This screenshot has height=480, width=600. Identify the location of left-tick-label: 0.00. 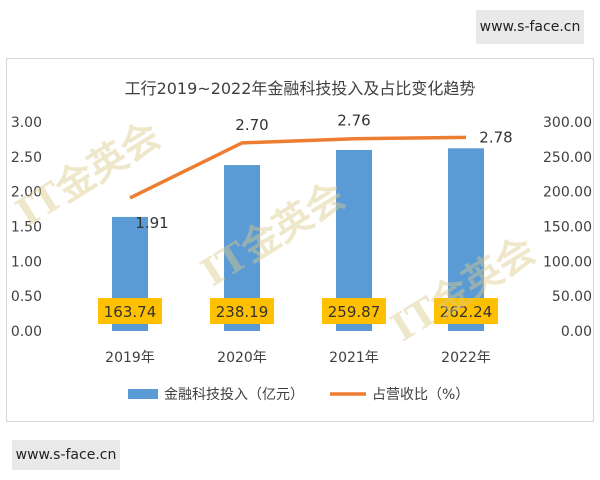
(26, 332).